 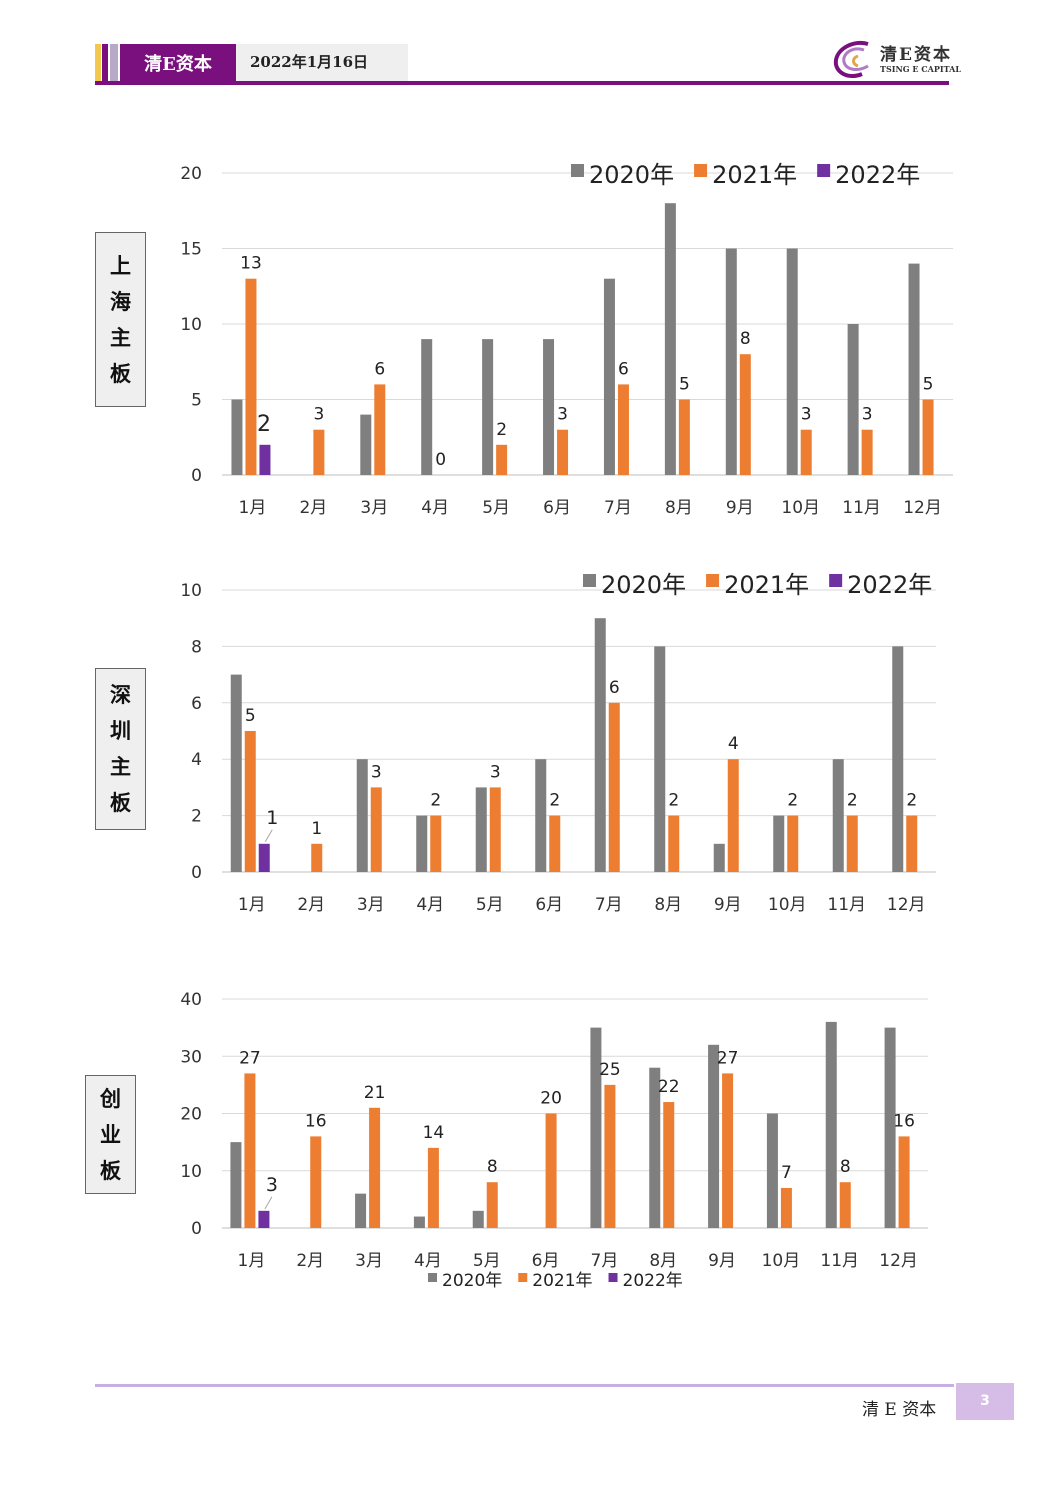 What do you see at coordinates (191, 250) in the screenshot?
I see `y-tick-label: 15` at bounding box center [191, 250].